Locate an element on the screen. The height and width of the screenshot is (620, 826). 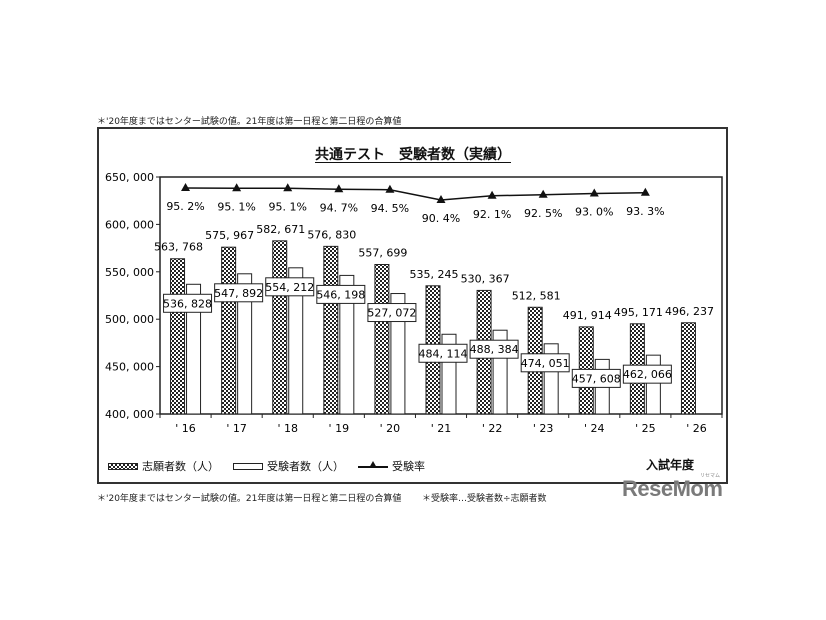
resemom-logo-sub: リセマム is located at coordinates (710, 476).